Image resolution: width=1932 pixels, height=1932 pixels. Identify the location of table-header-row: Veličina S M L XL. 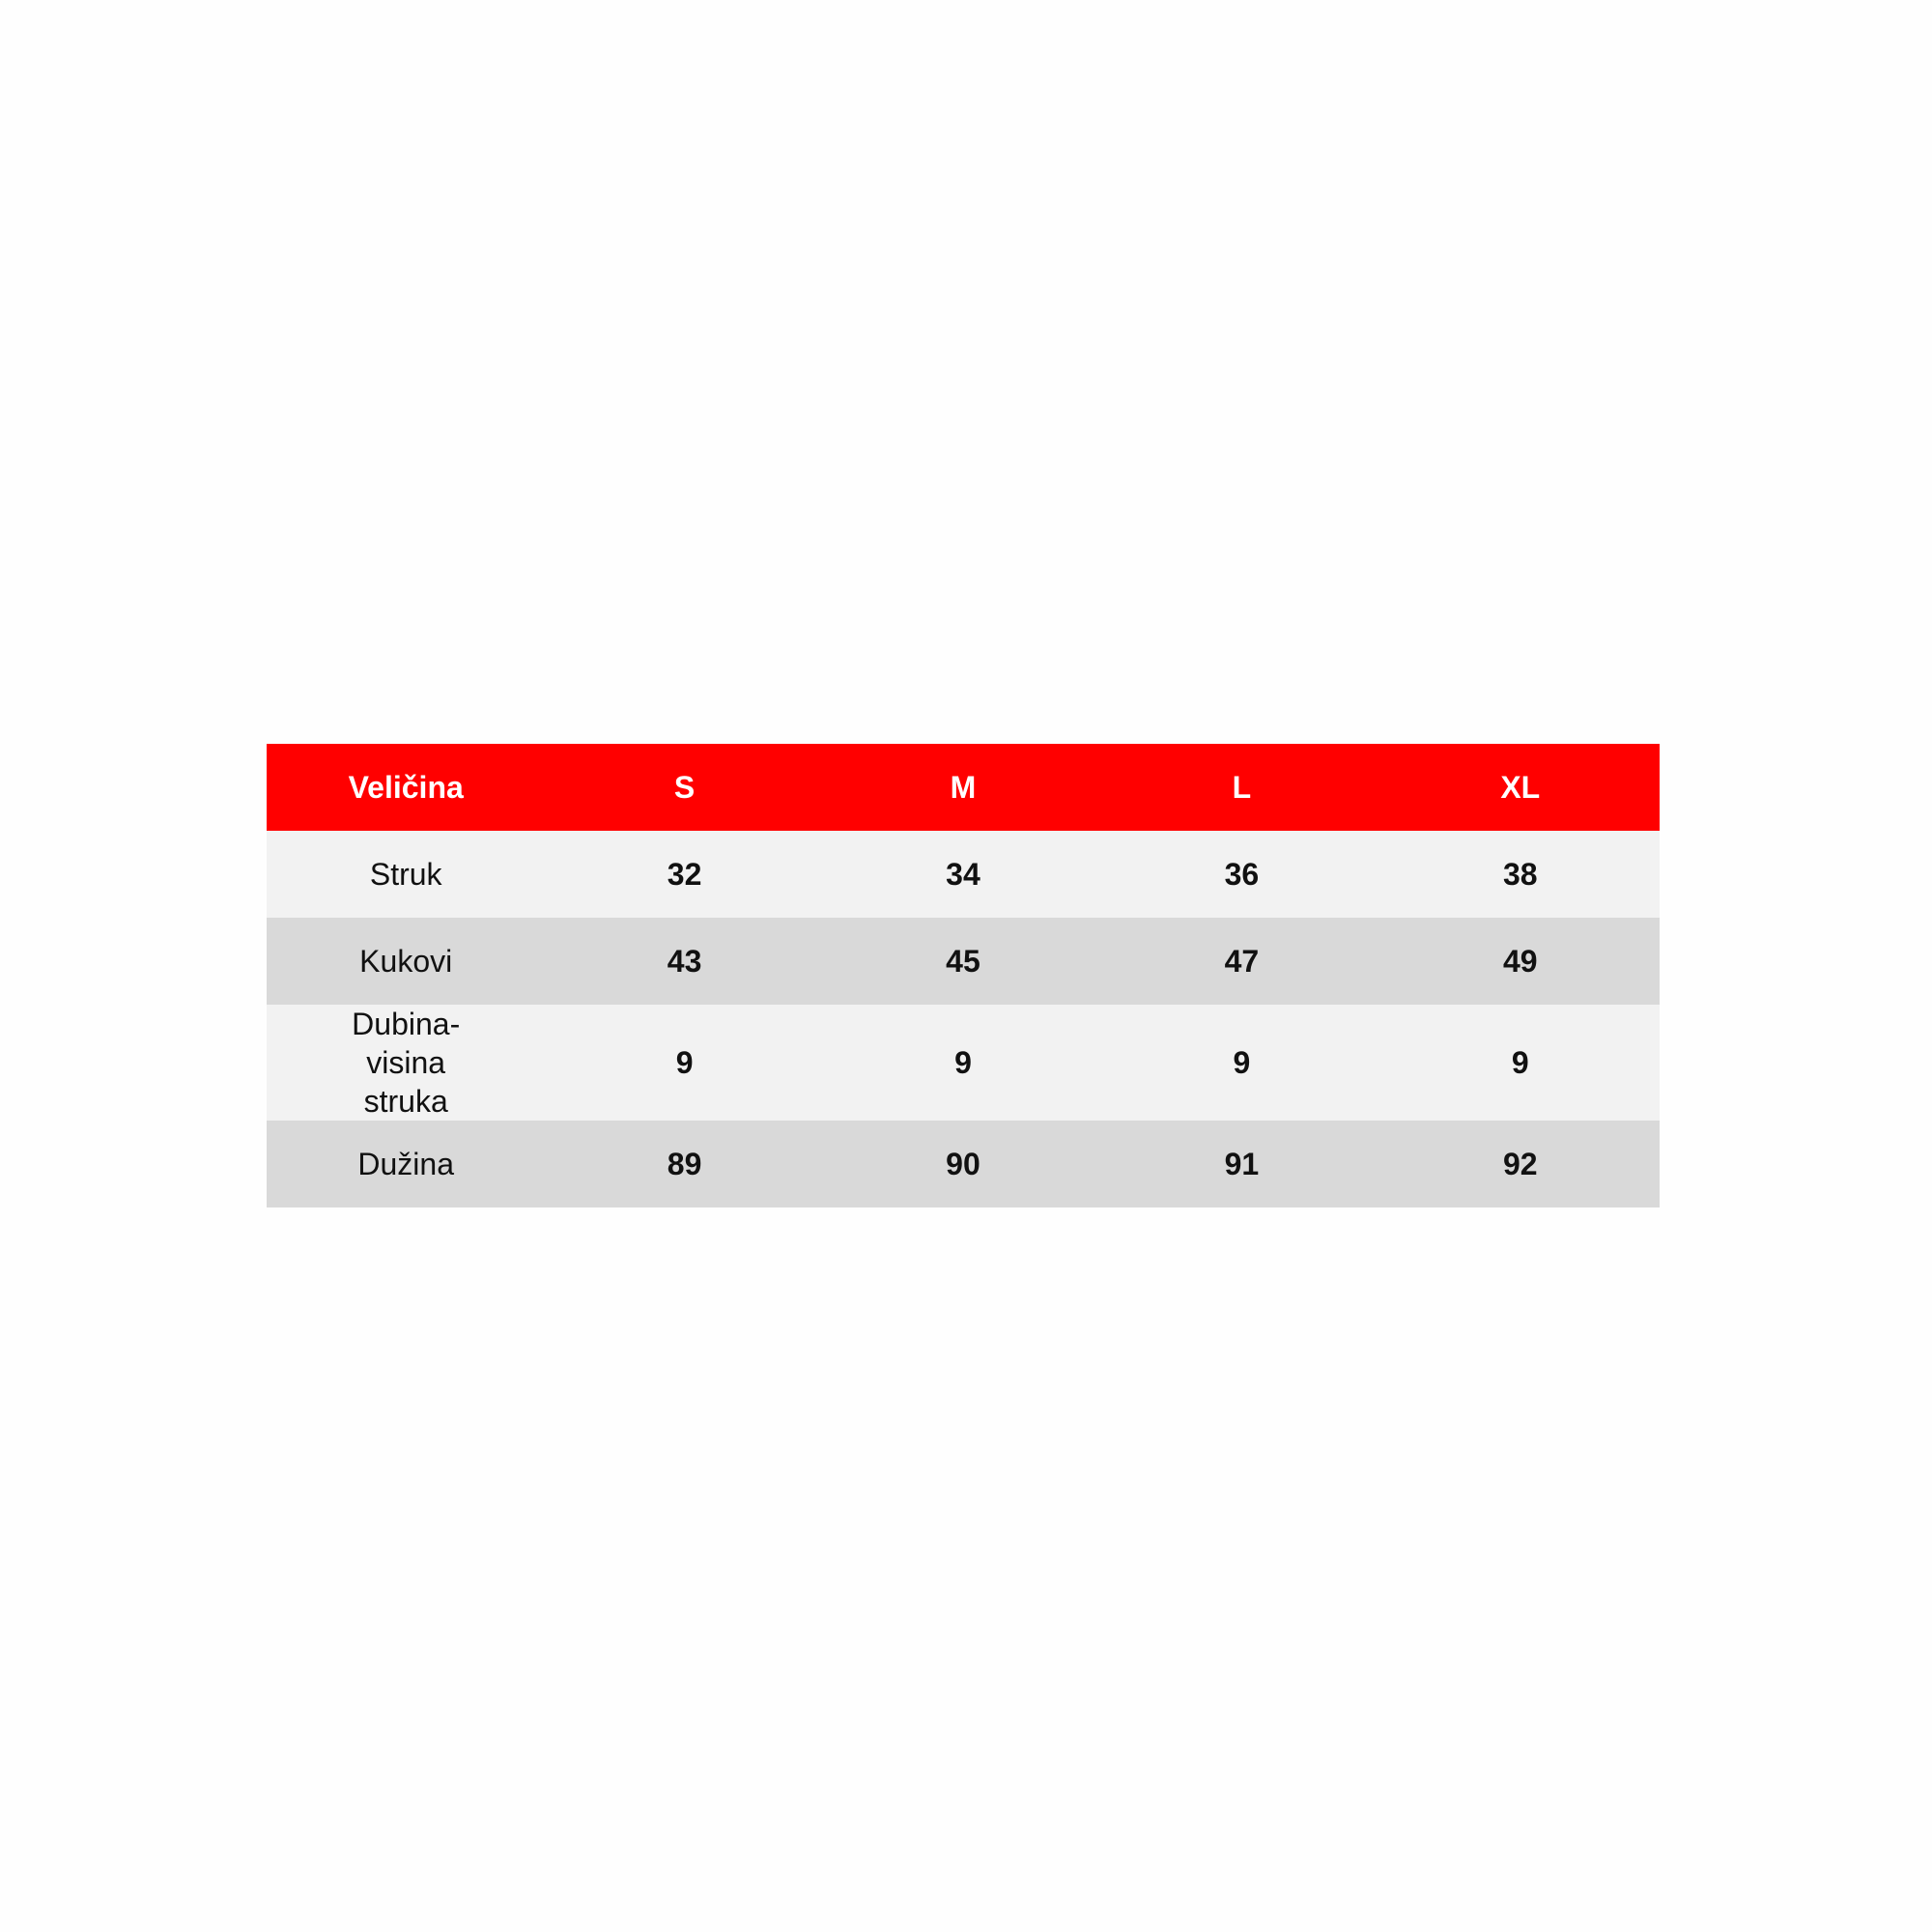
(963, 787).